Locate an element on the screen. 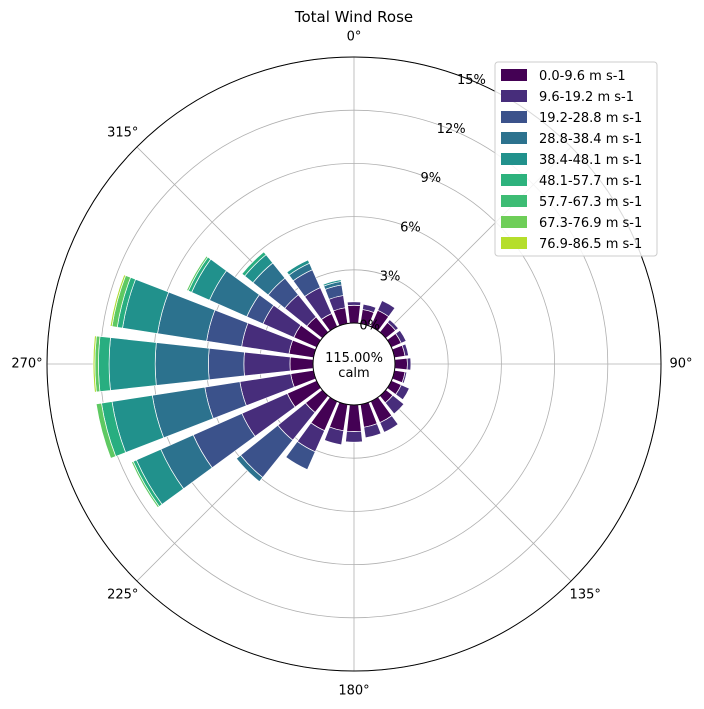 The width and height of the screenshot is (704, 709). radial-tick-label: 6% is located at coordinates (410, 227).